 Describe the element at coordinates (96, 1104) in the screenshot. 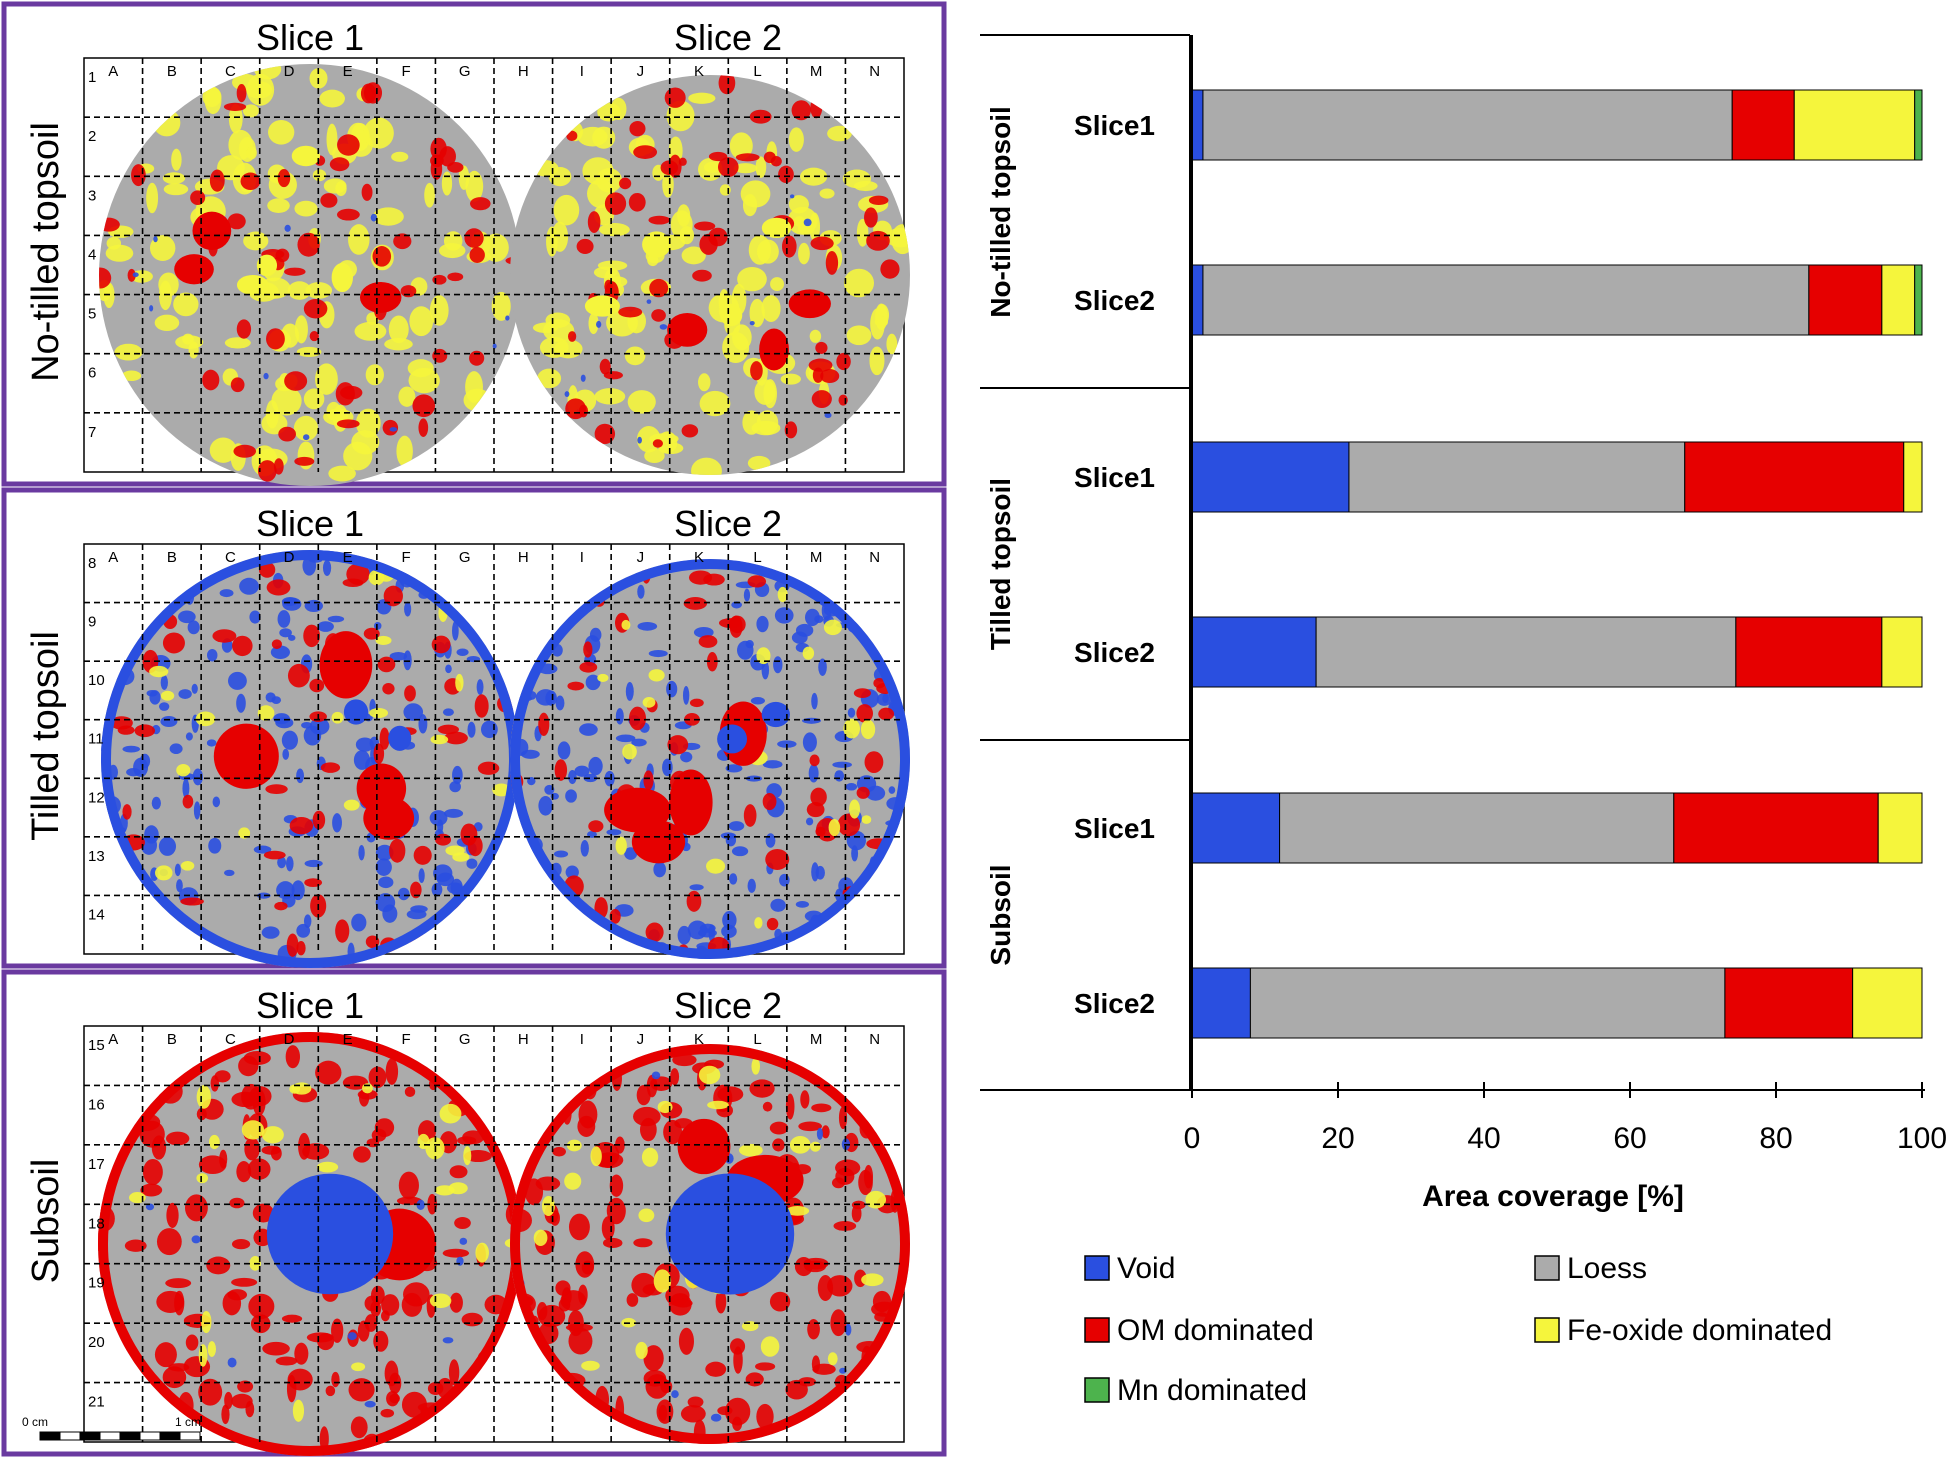

I see `row-number: 16` at that location.